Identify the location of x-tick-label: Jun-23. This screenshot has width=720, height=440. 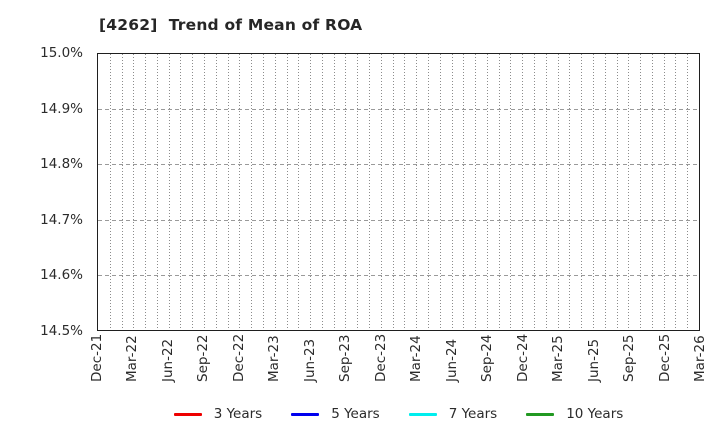
(309, 360).